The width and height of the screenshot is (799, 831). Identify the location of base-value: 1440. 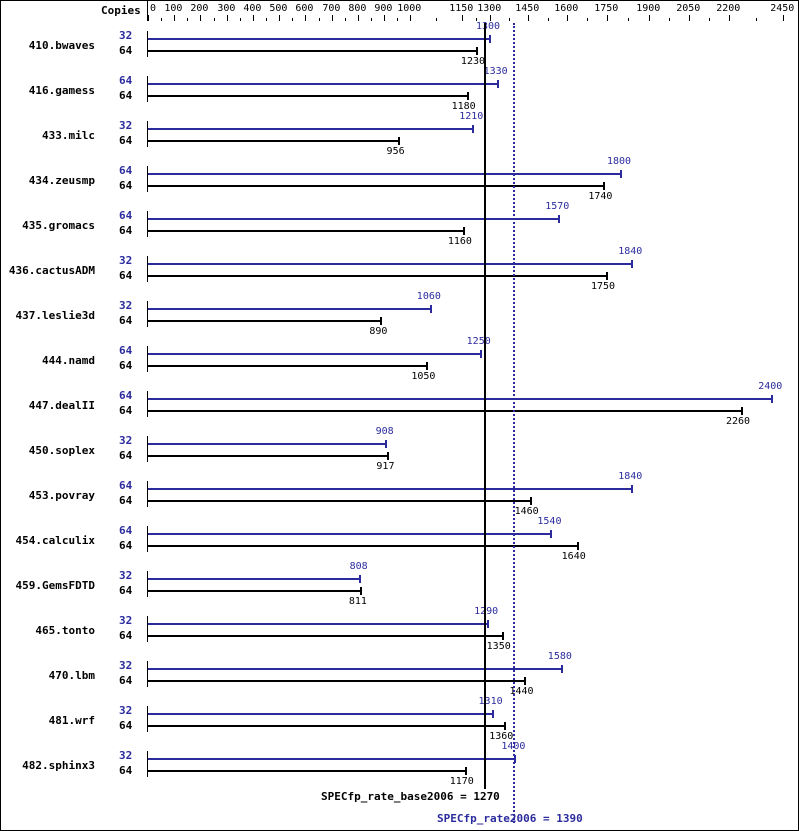
(521, 691).